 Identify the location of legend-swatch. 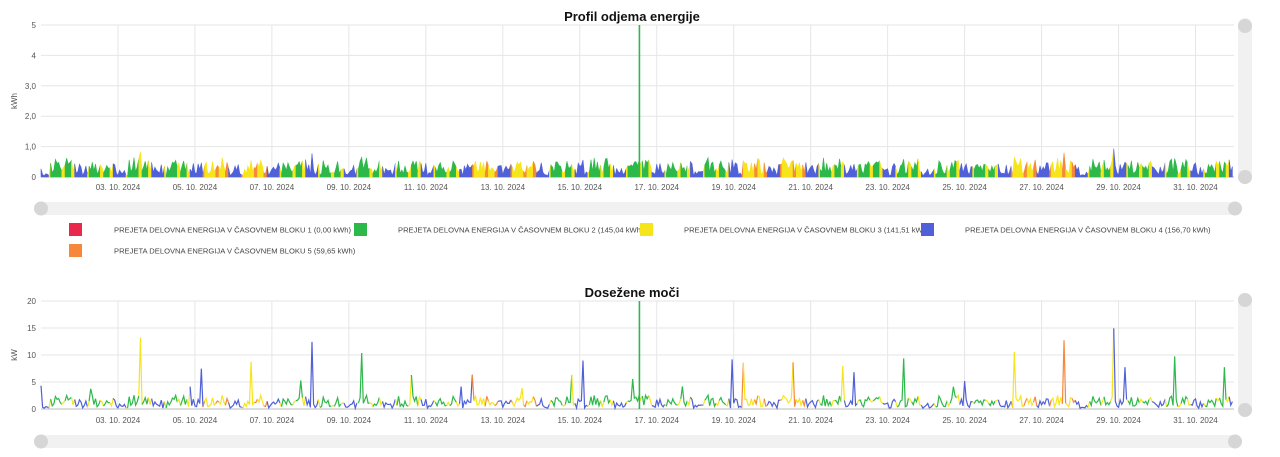
(646, 229).